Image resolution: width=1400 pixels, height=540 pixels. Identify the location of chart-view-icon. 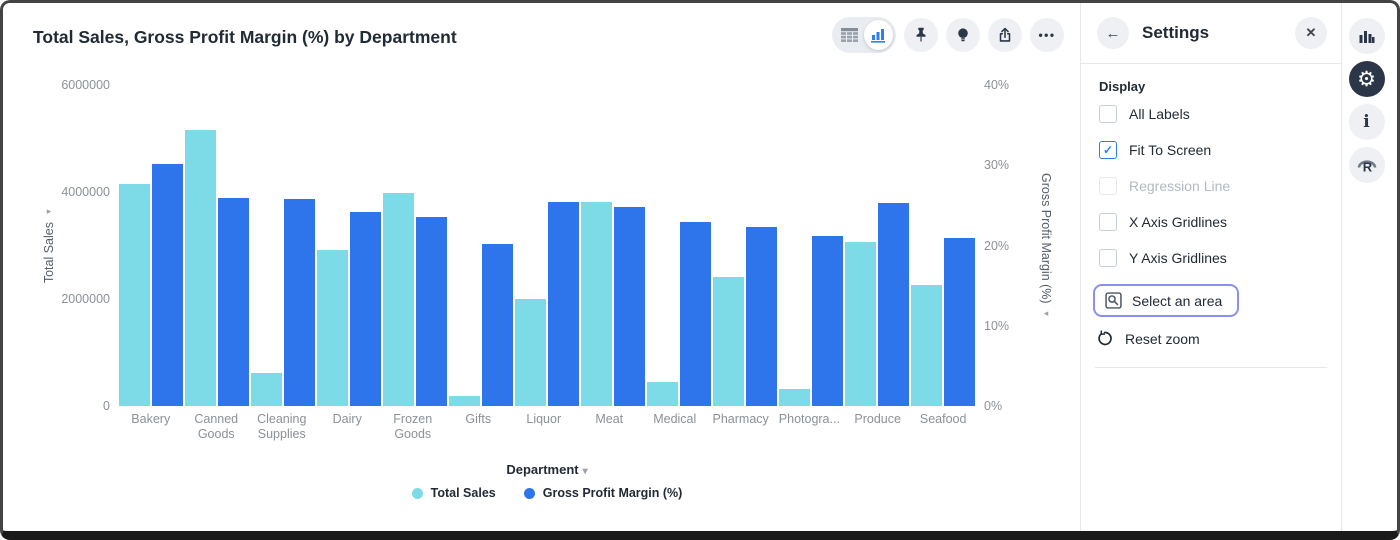
(878, 35).